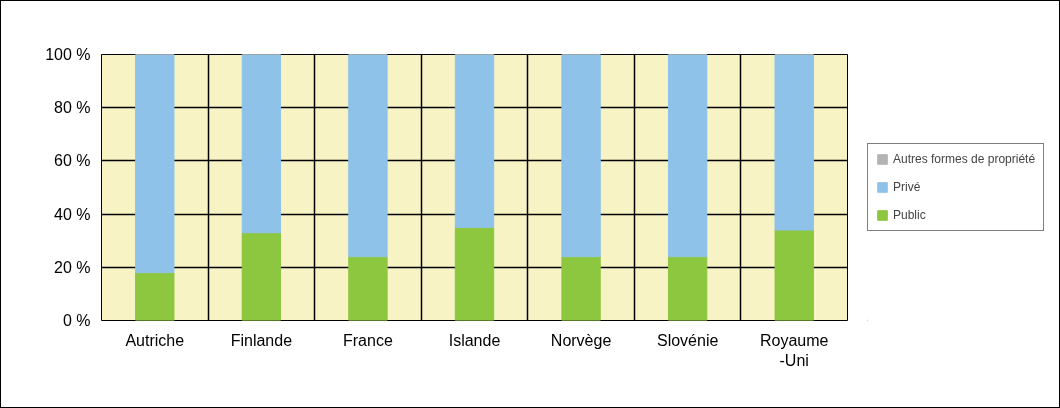  I want to click on legend-label: Autres formes de propriété, so click(964, 159).